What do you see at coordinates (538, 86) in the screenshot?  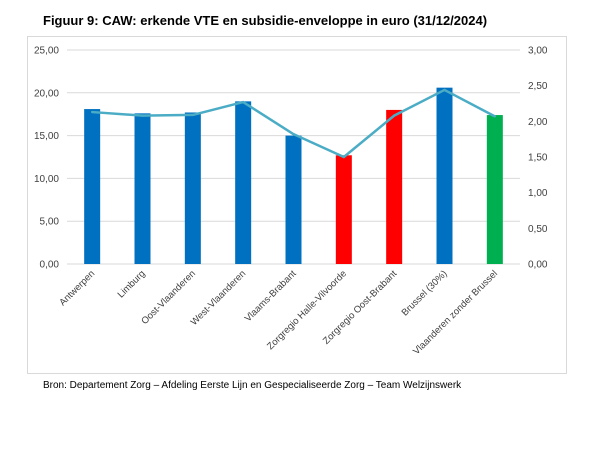 I see `y-right-tick-label: 2,50` at bounding box center [538, 86].